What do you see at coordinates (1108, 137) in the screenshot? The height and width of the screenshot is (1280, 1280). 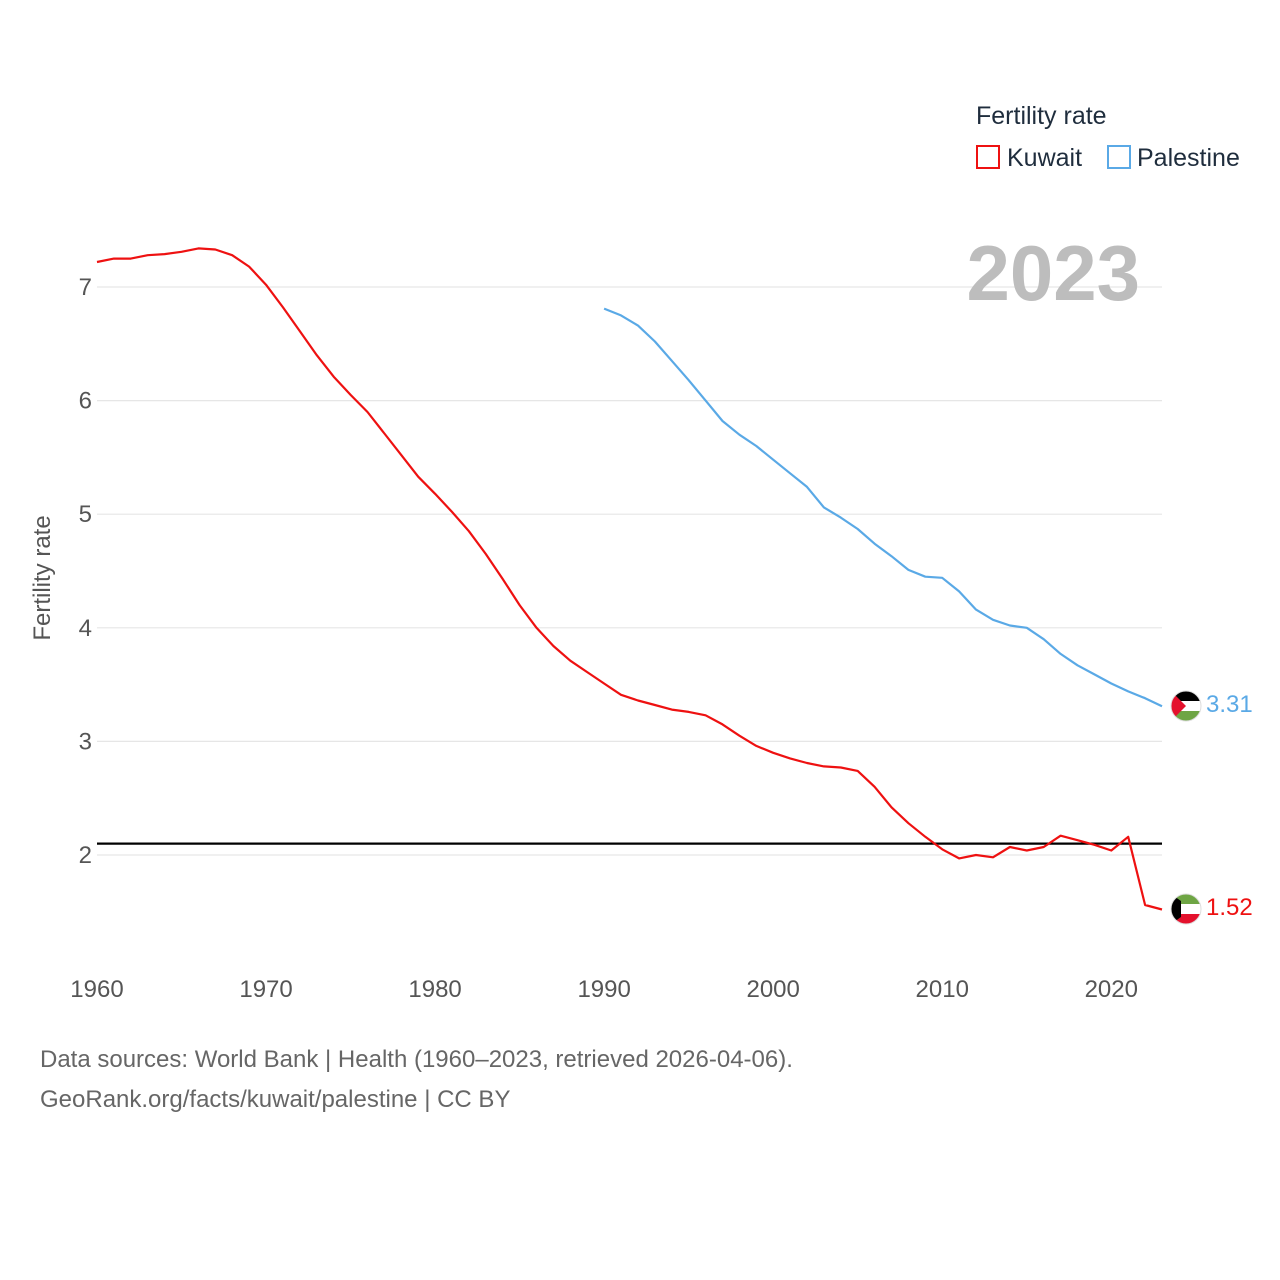 I see `legend: Fertility rate Kuwait Palestine` at bounding box center [1108, 137].